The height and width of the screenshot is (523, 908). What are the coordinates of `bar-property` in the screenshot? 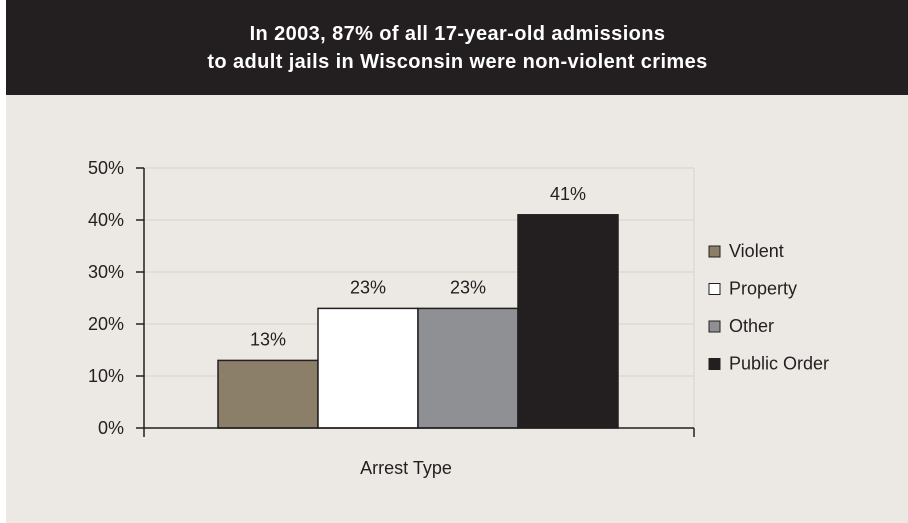 It's located at (368, 368).